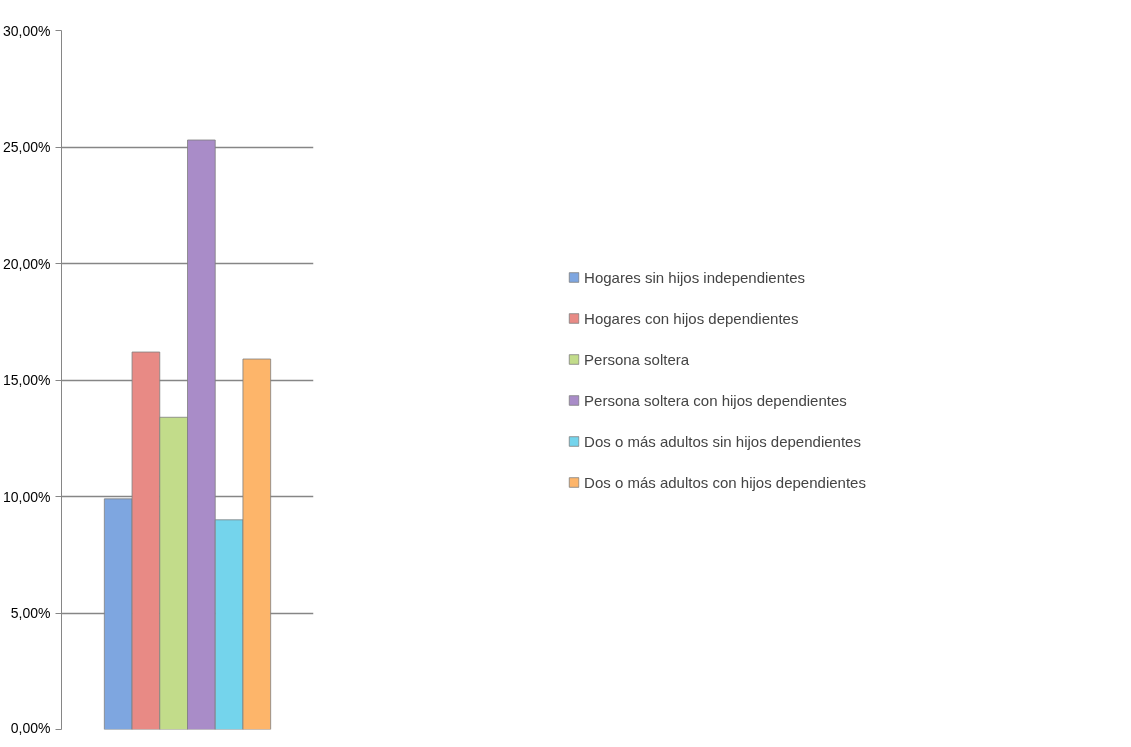 This screenshot has width=1131, height=747. What do you see at coordinates (725, 482) in the screenshot?
I see `legend-label: Dos o más adultos con hijos dependientes` at bounding box center [725, 482].